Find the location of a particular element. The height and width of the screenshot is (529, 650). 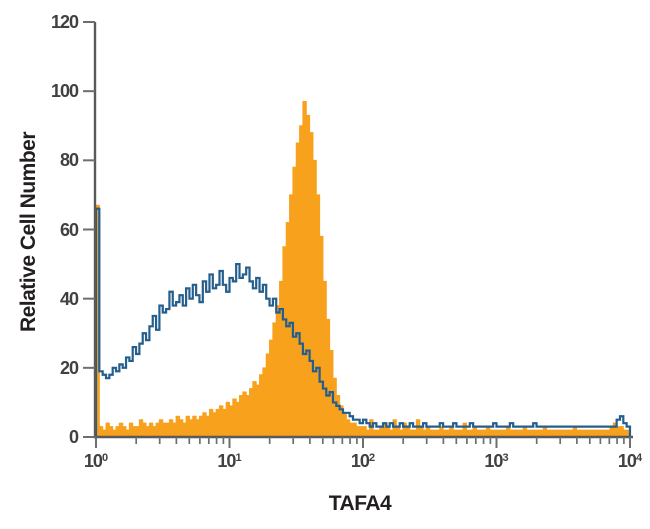

x-tick-label: 104 is located at coordinates (630, 461).